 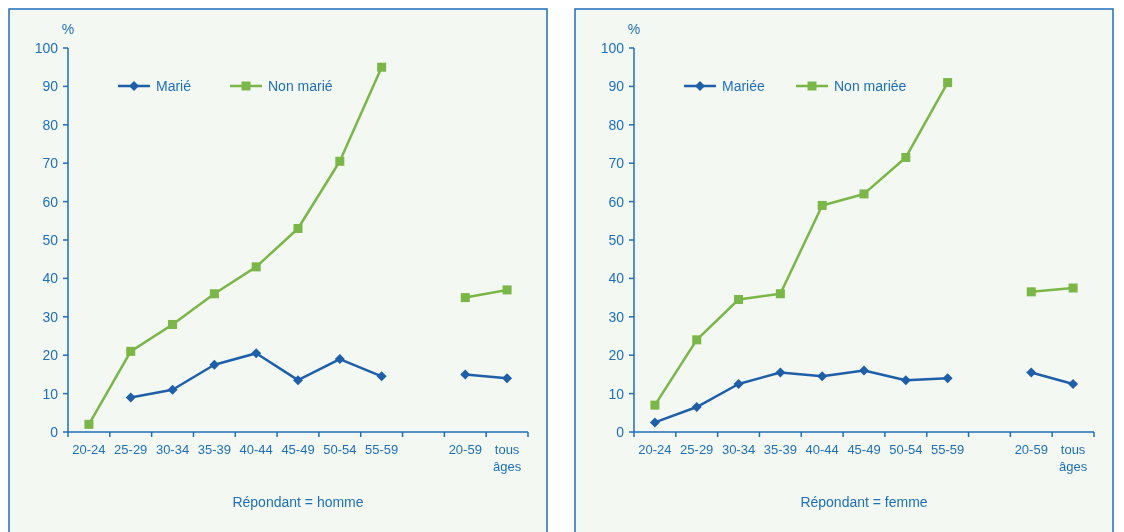 What do you see at coordinates (300, 85) in the screenshot?
I see `legend-label: Non marié` at bounding box center [300, 85].